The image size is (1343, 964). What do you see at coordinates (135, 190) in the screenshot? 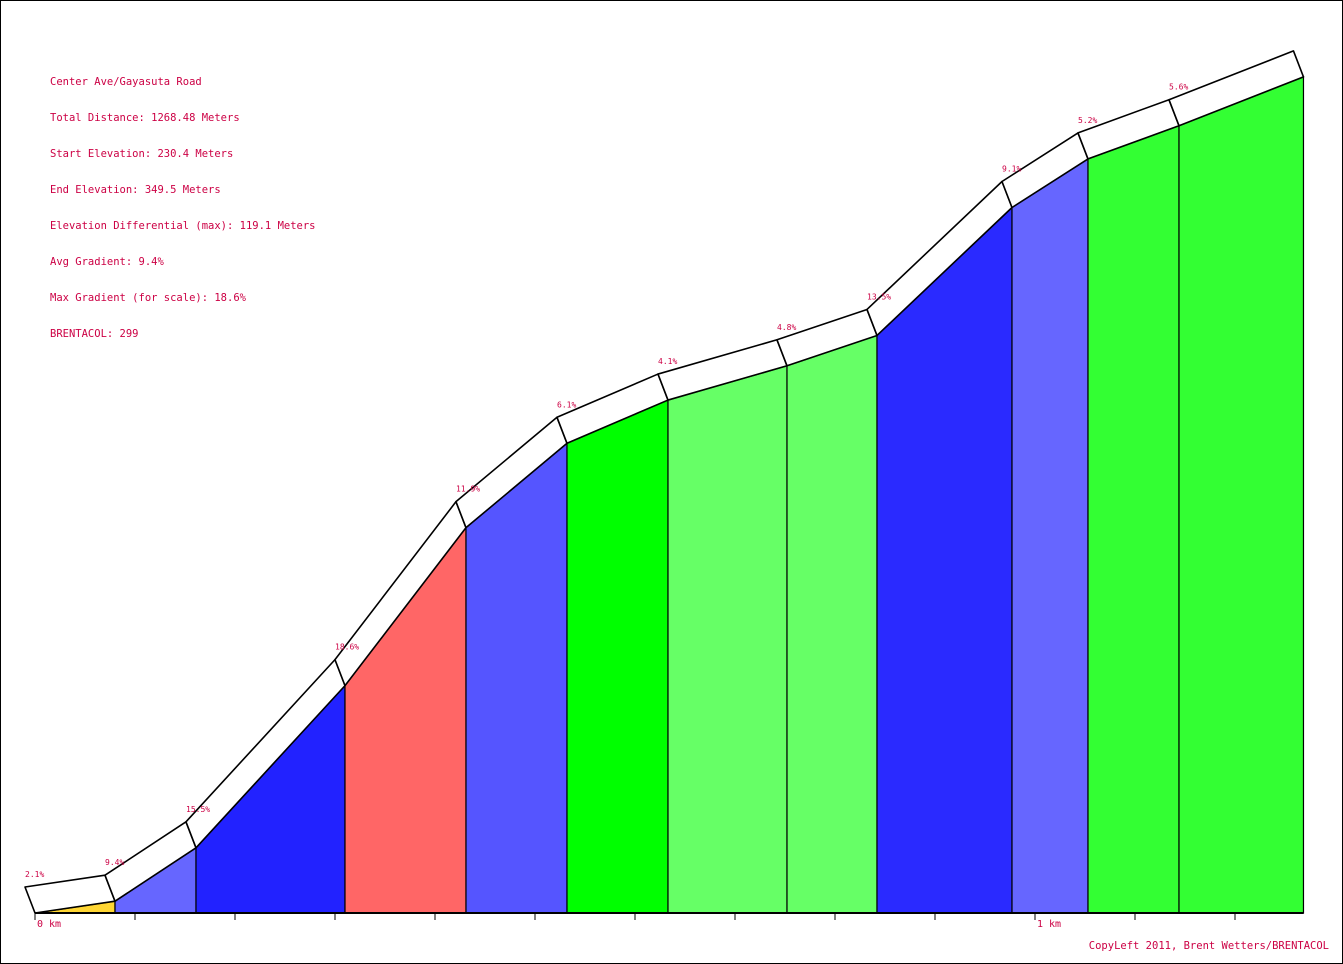
I see `end-elevation-text: End Elevation: 349.5 Meters` at bounding box center [135, 190].